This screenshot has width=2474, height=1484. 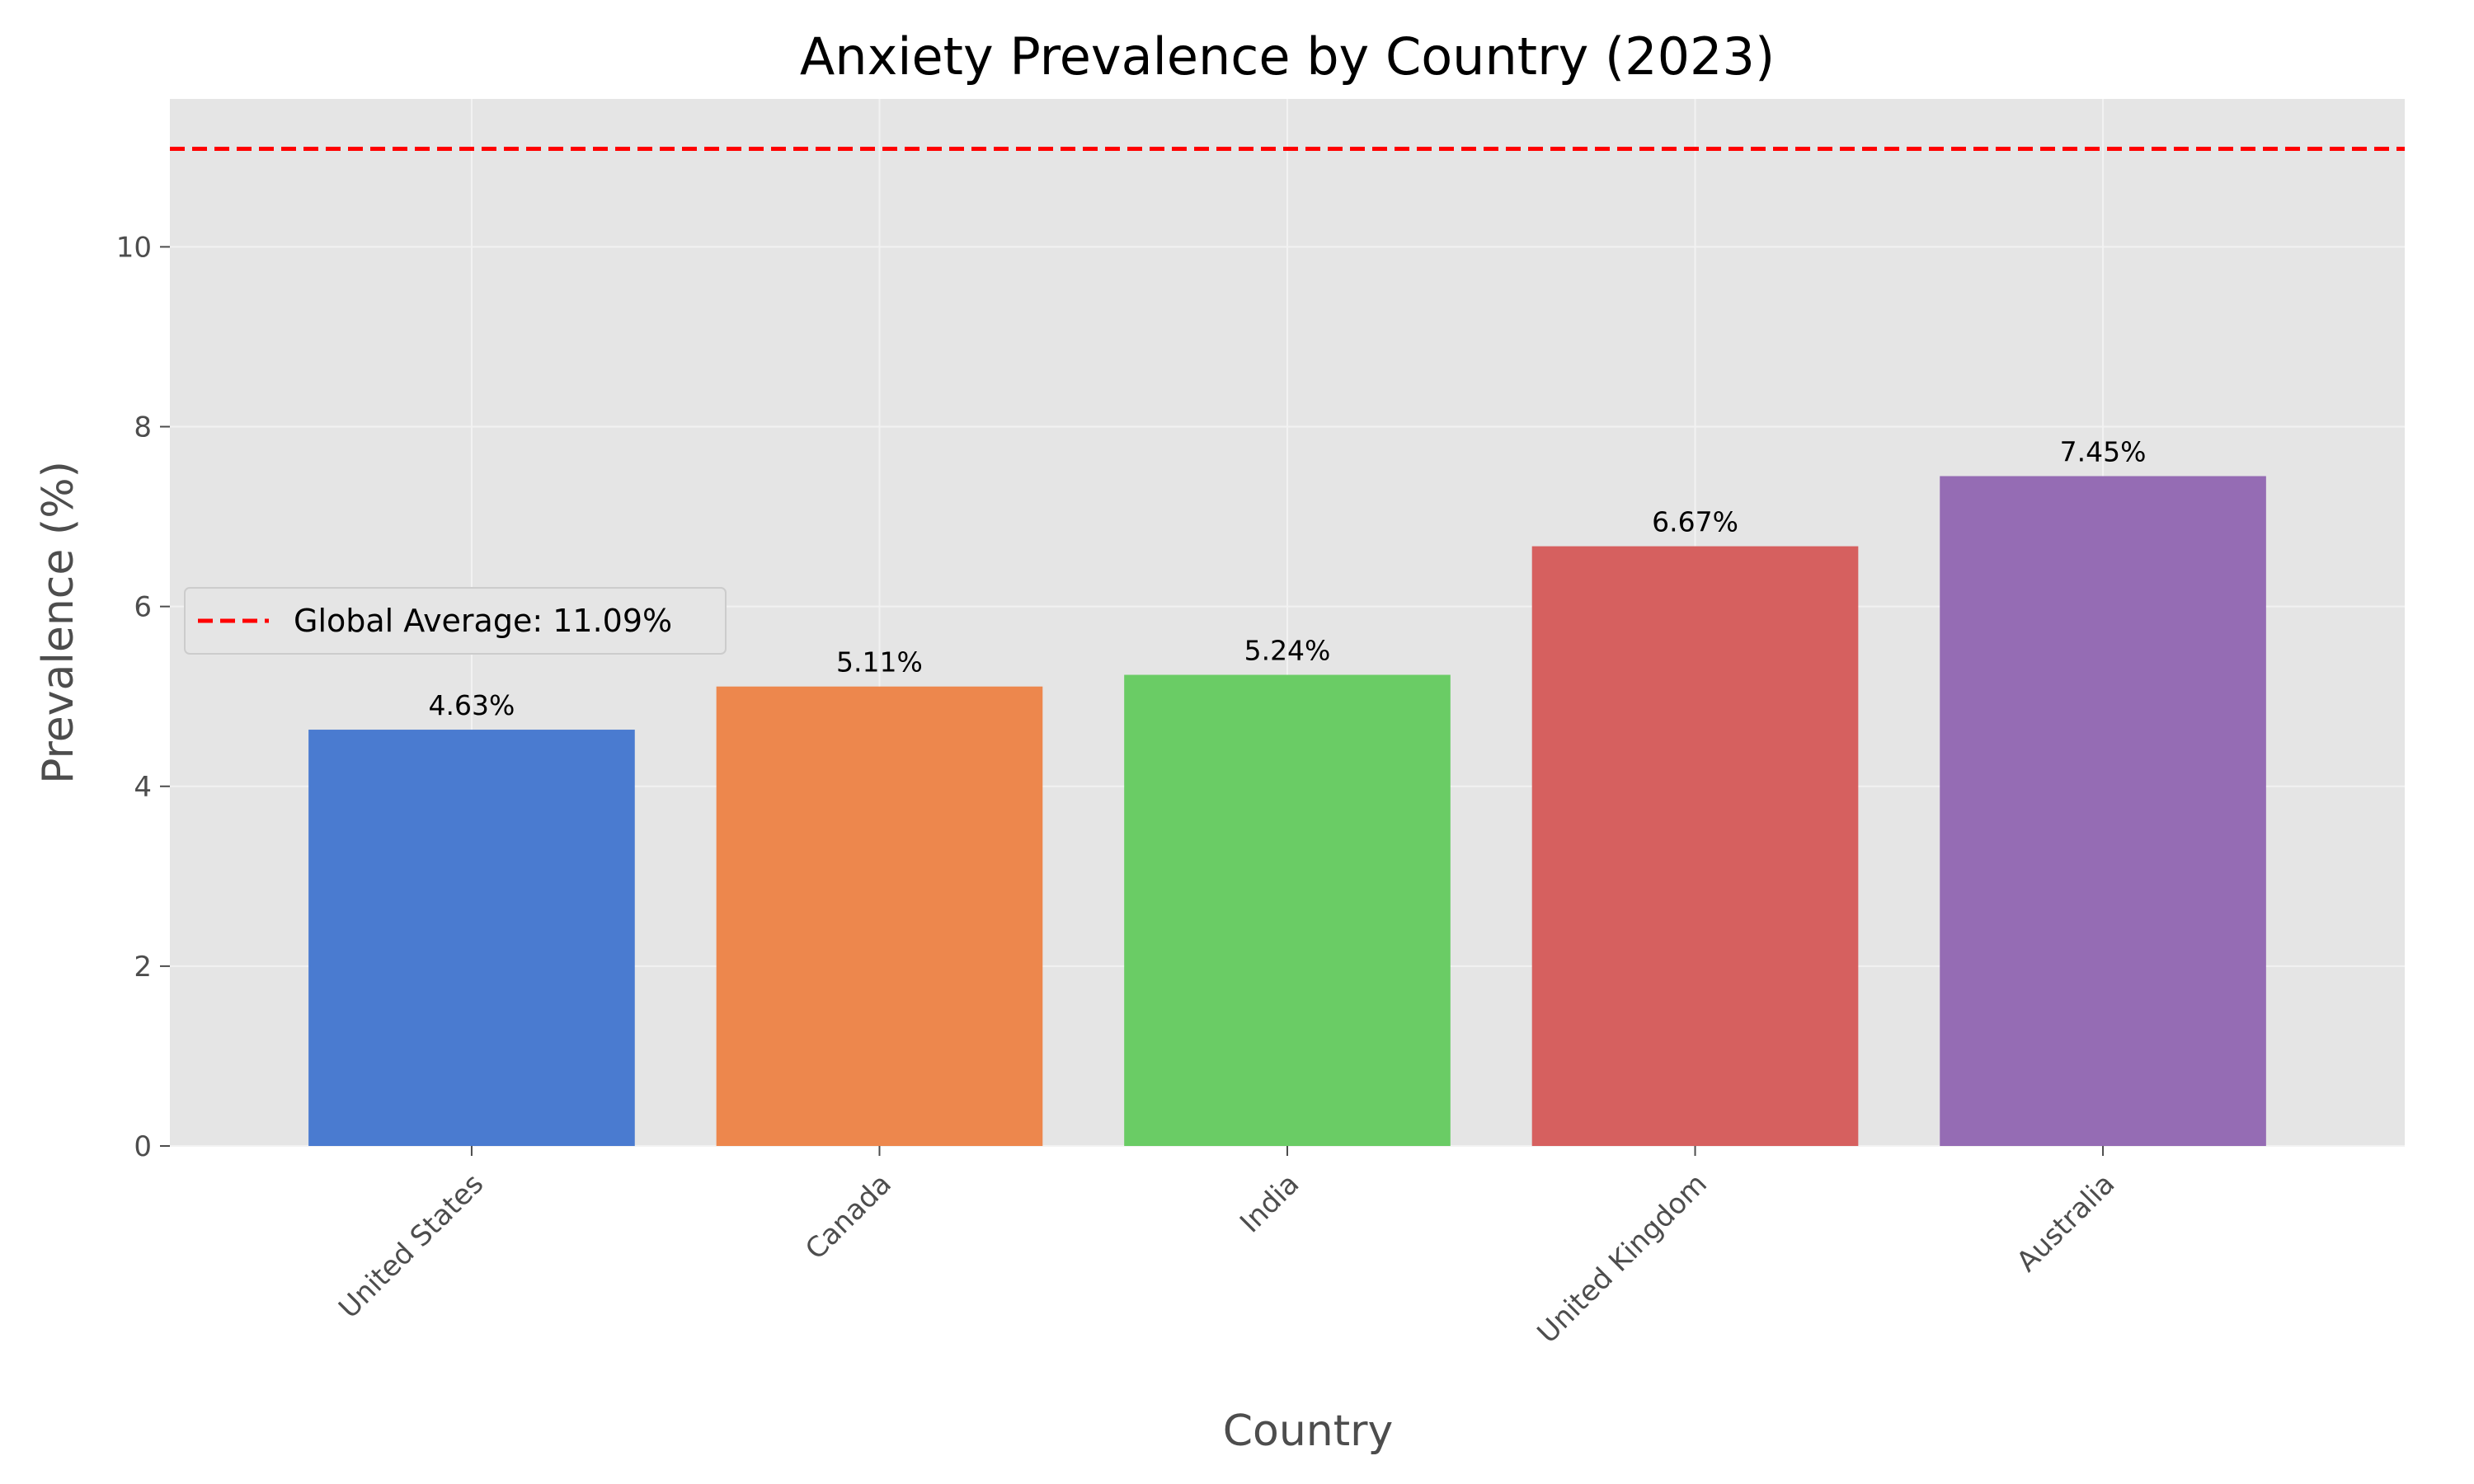 I want to click on x-tick-label: United Kingdom, so click(x=1622, y=1258).